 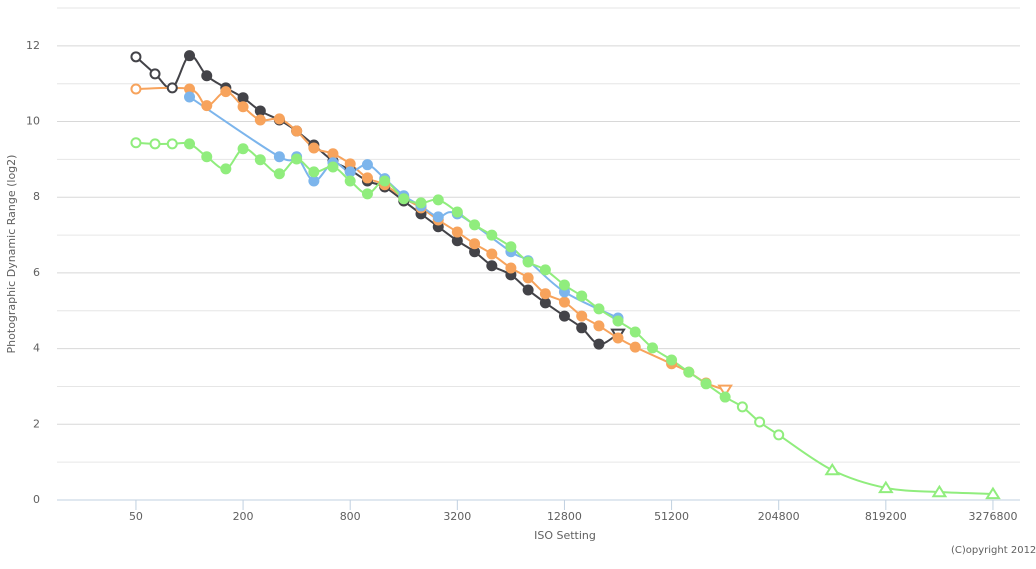 I want to click on y-tick-label: 0, so click(x=36, y=499).